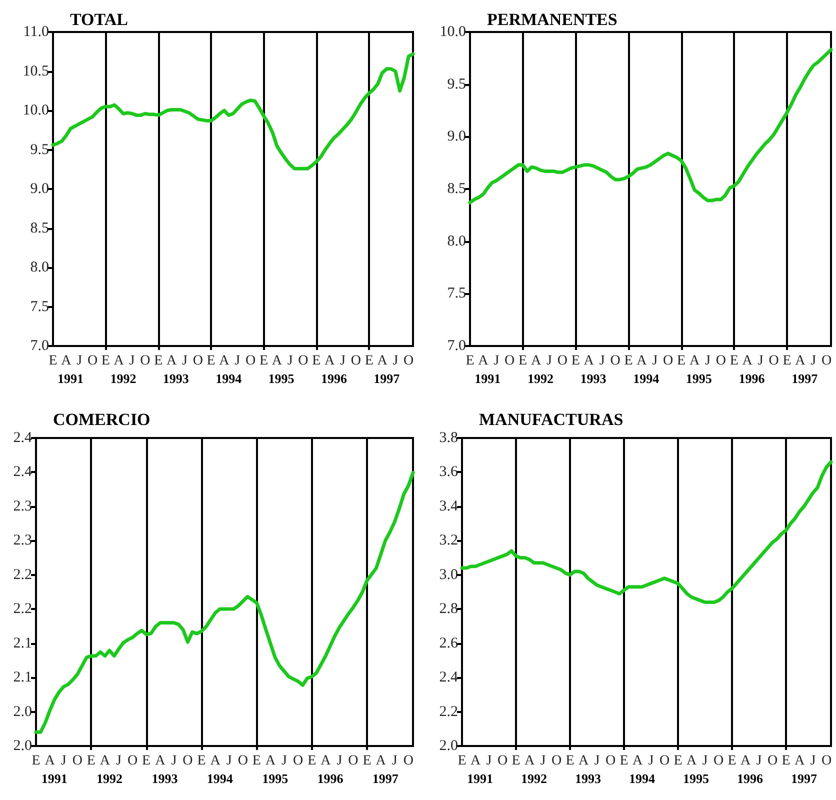  Describe the element at coordinates (101, 419) in the screenshot. I see `chart-title: COMERCIO` at that location.